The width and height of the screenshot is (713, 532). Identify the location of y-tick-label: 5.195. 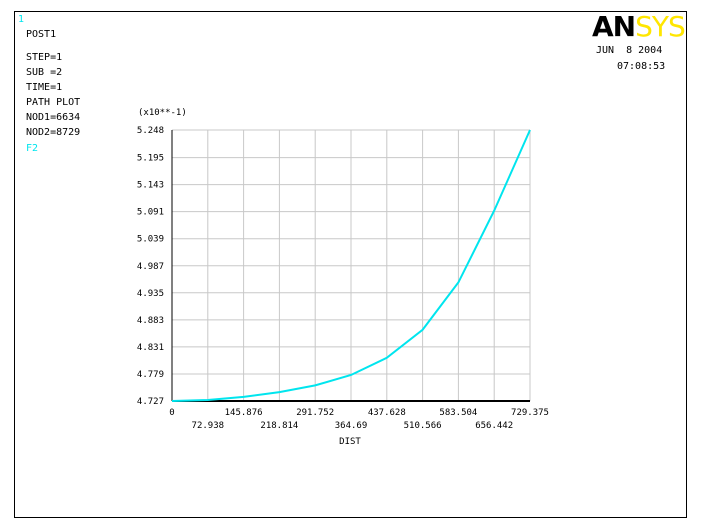
(150, 159).